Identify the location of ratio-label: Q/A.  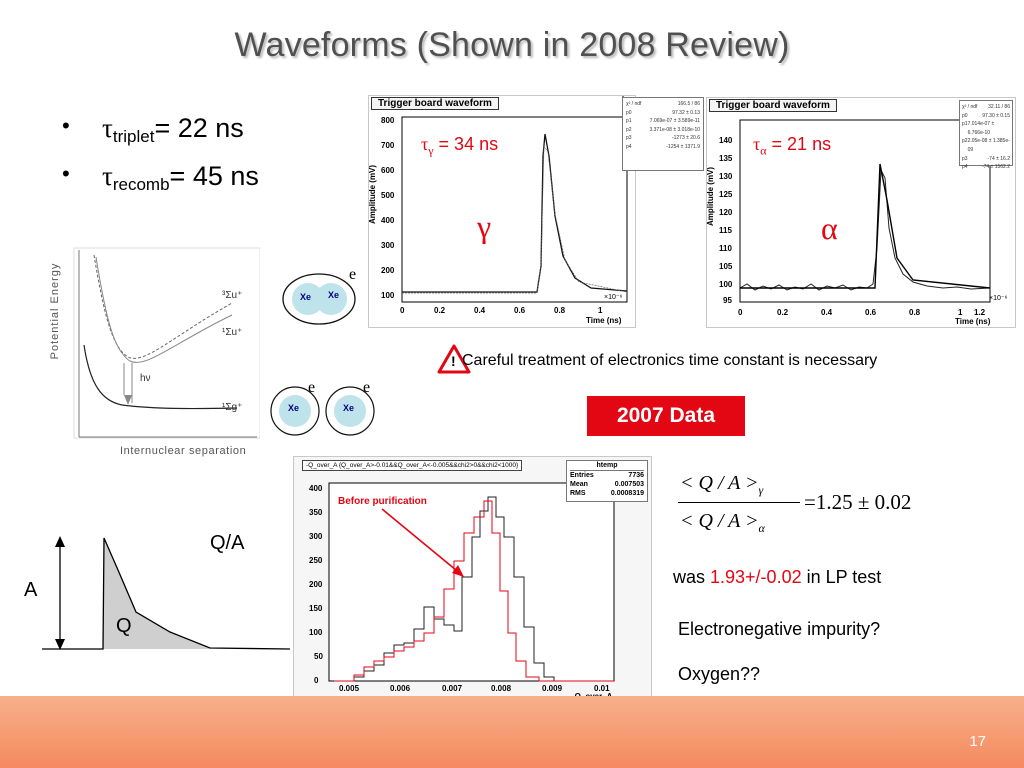
(227, 543).